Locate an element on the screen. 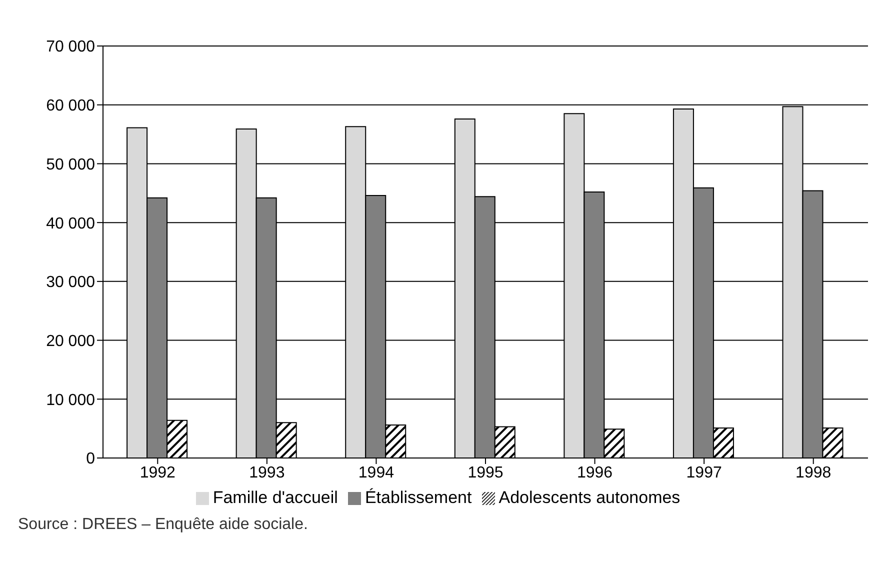 The image size is (895, 561). y-tick-label: 0 is located at coordinates (91, 459).